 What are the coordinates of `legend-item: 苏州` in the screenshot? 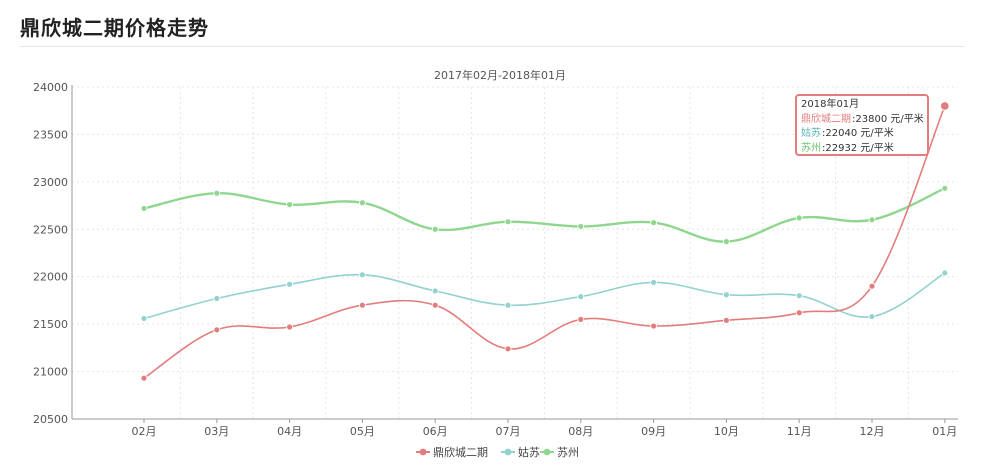 It's located at (559, 452).